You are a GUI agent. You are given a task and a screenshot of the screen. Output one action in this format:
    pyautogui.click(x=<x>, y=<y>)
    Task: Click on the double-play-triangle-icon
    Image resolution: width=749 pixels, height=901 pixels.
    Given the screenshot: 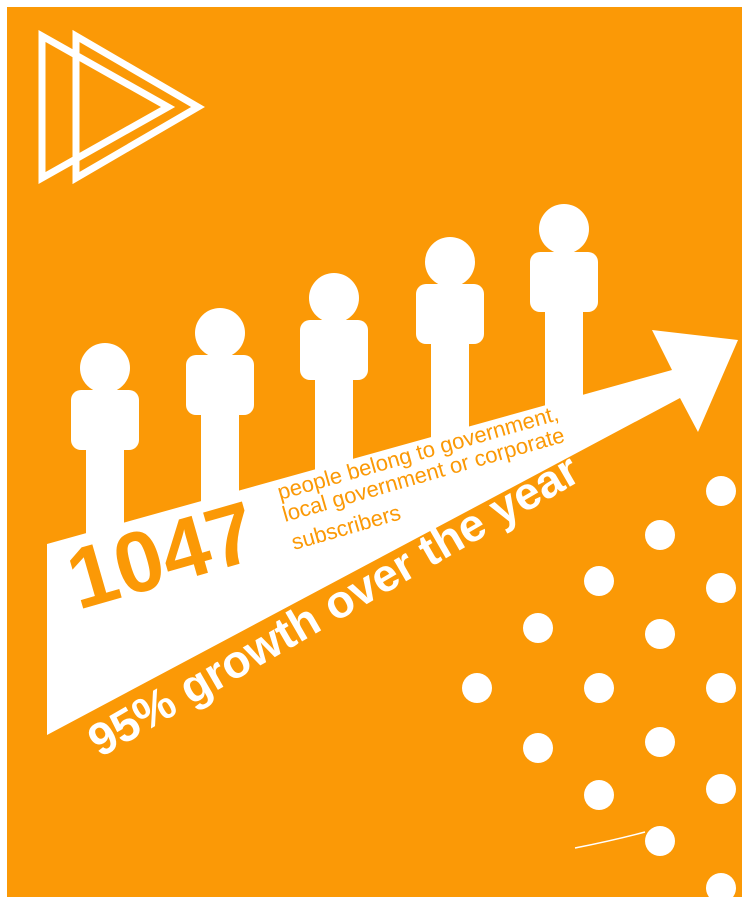 What is the action you would take?
    pyautogui.click(x=121, y=107)
    